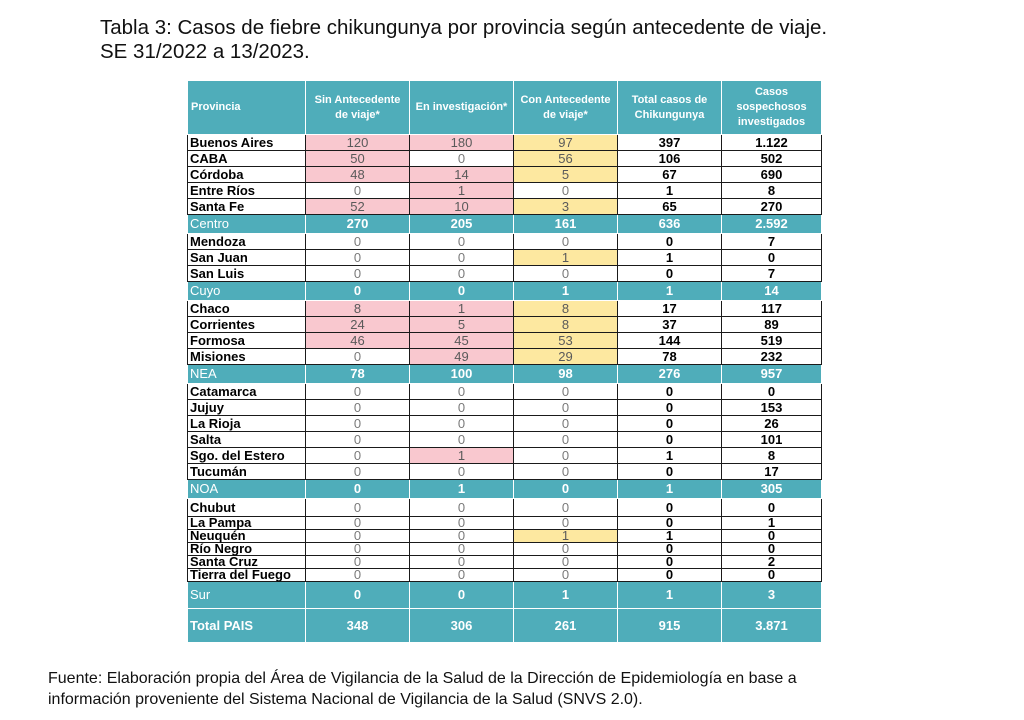 This screenshot has height=720, width=1024. Describe the element at coordinates (771, 489) in the screenshot. I see `cell-sospechosos: 305` at that location.